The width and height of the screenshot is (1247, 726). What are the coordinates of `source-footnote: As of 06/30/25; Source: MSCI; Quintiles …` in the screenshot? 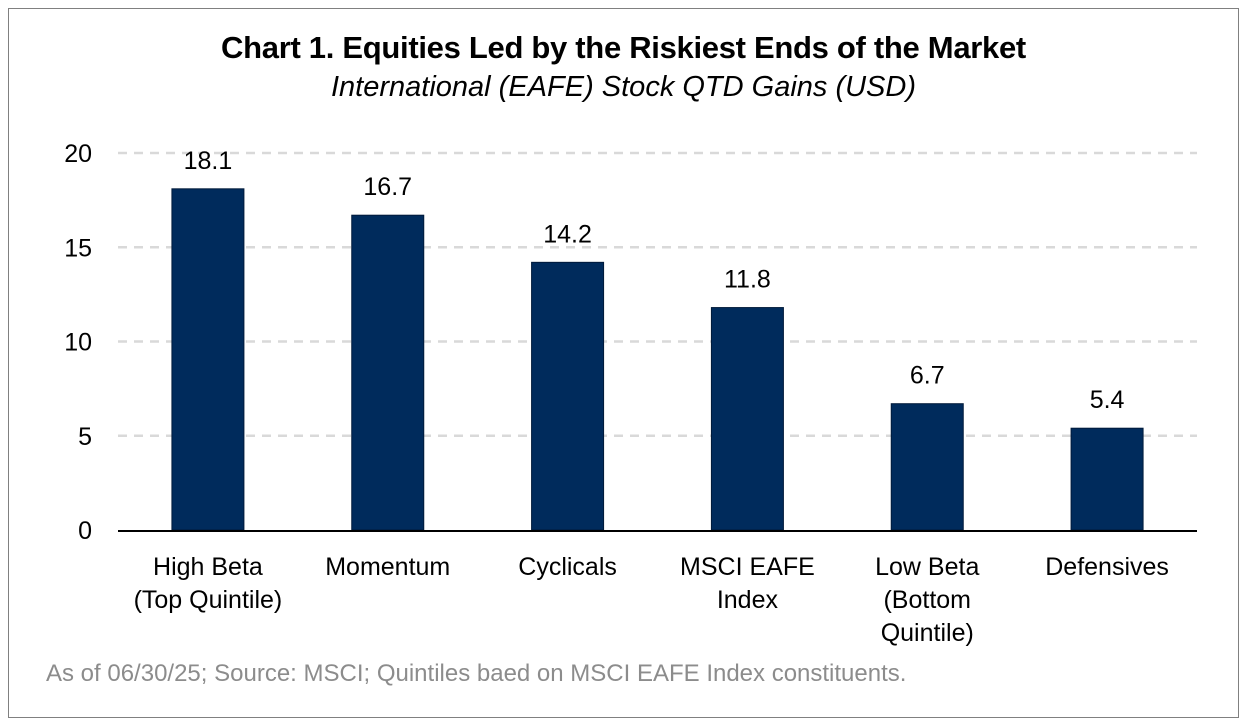 It's located at (476, 673).